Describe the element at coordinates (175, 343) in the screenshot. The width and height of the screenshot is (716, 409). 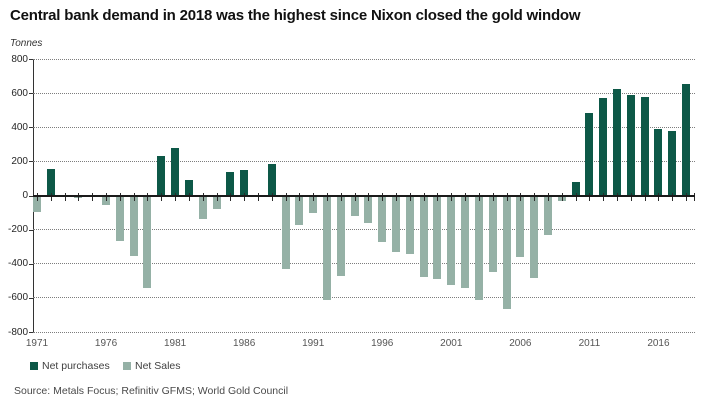
I see `x-axis-label-1981: 1981` at that location.